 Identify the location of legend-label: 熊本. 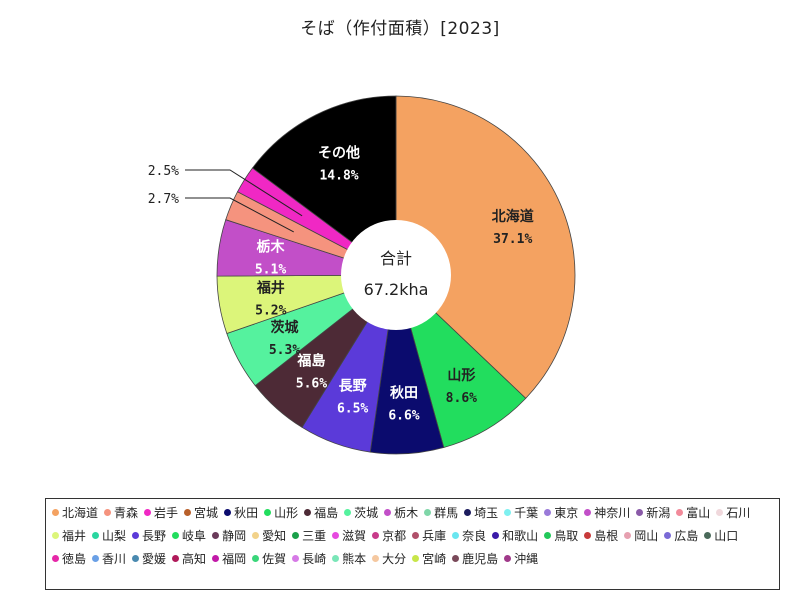
(354, 559).